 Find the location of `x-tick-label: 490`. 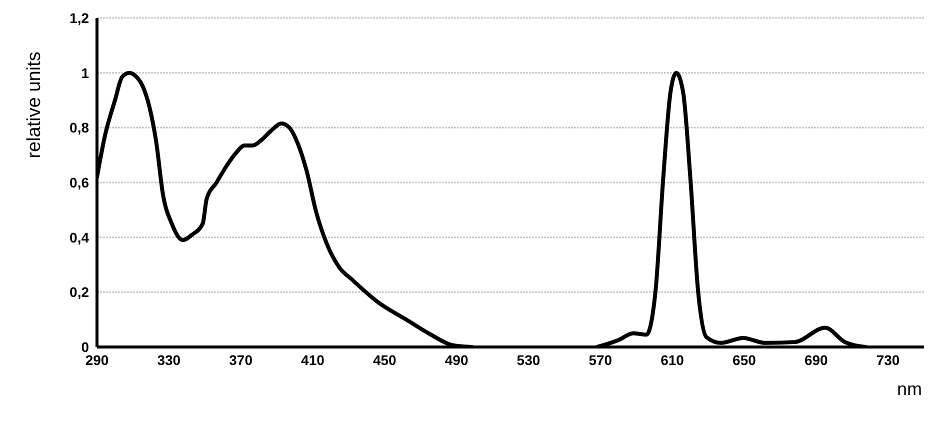

x-tick-label: 490 is located at coordinates (456, 360).